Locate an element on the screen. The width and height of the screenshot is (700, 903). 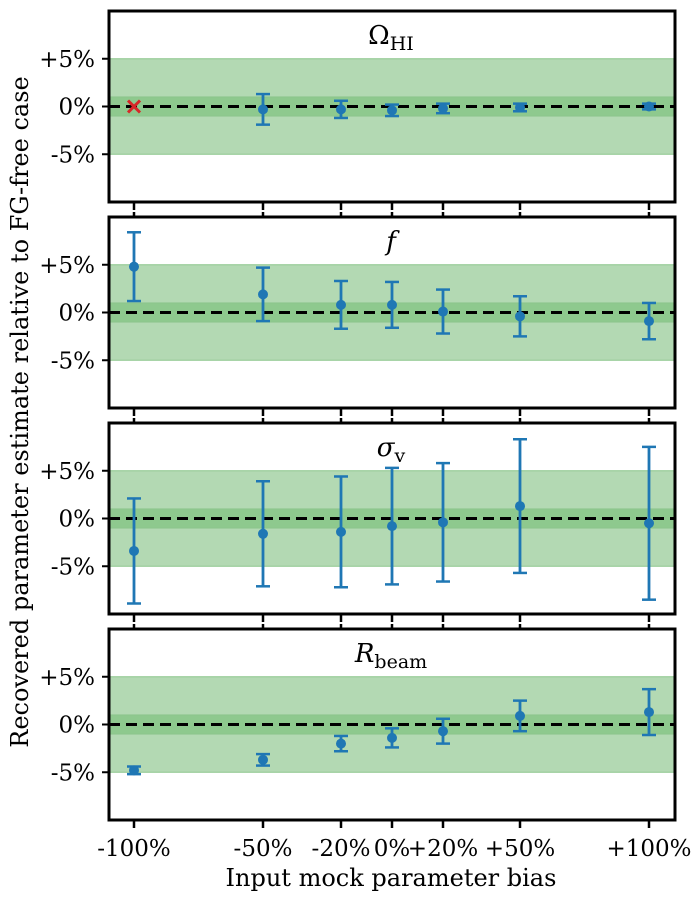
x-axis-label: Input mock parameter bias is located at coordinates (391, 878).